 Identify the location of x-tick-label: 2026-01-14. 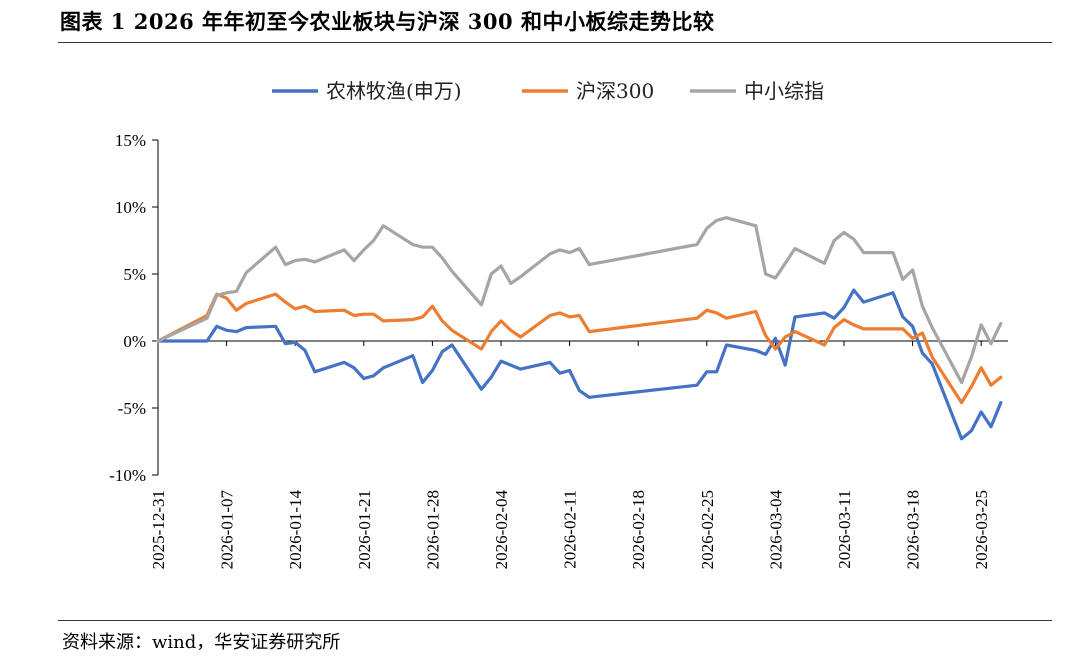
(295, 530).